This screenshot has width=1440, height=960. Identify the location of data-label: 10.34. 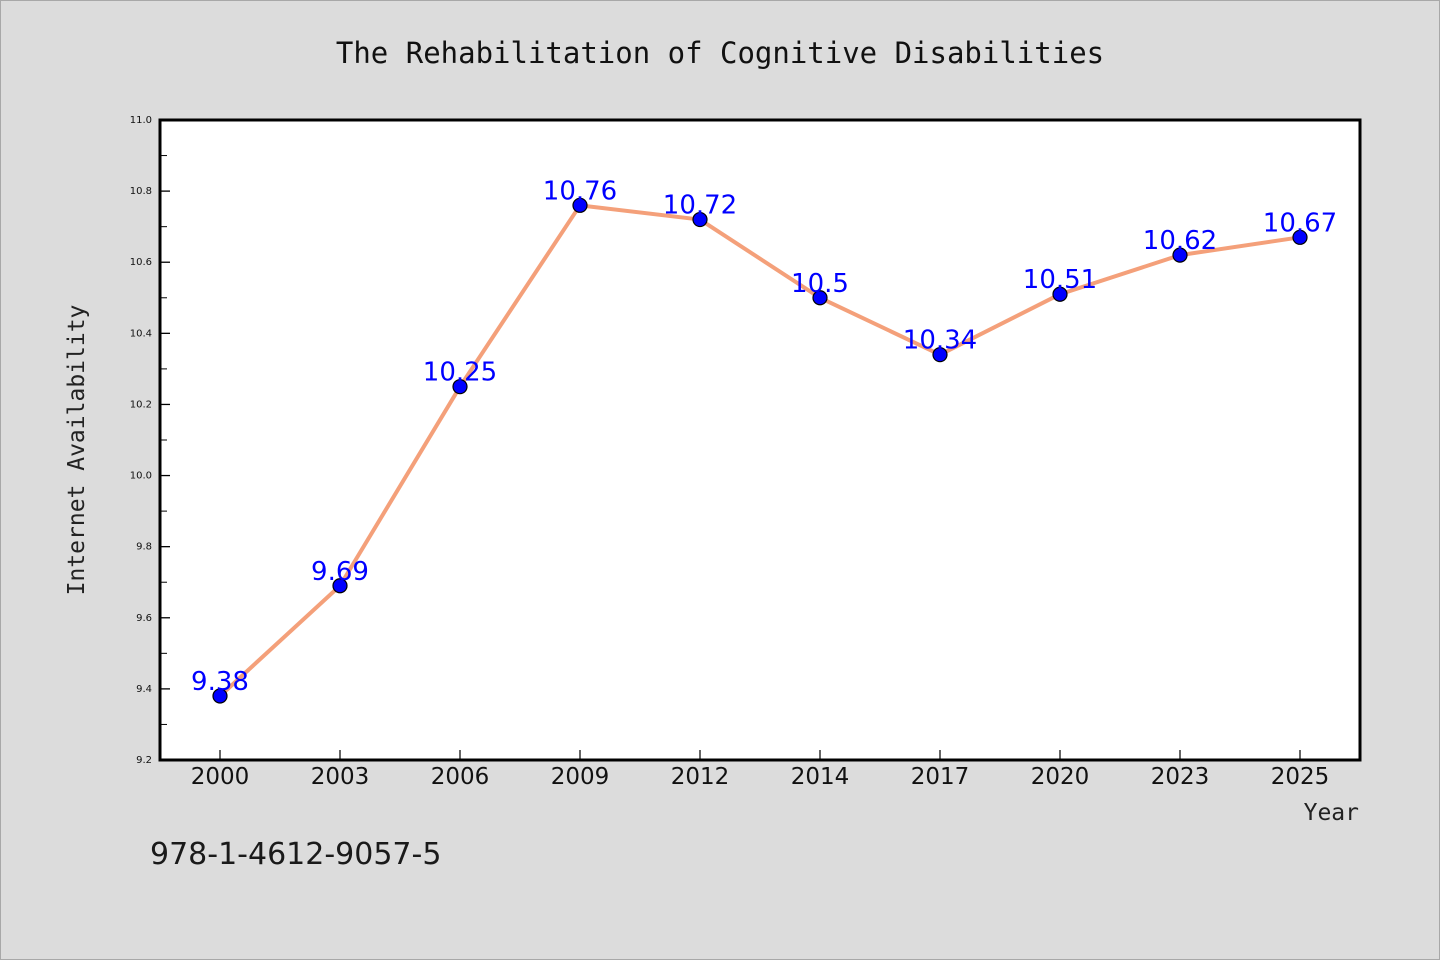
(940, 341).